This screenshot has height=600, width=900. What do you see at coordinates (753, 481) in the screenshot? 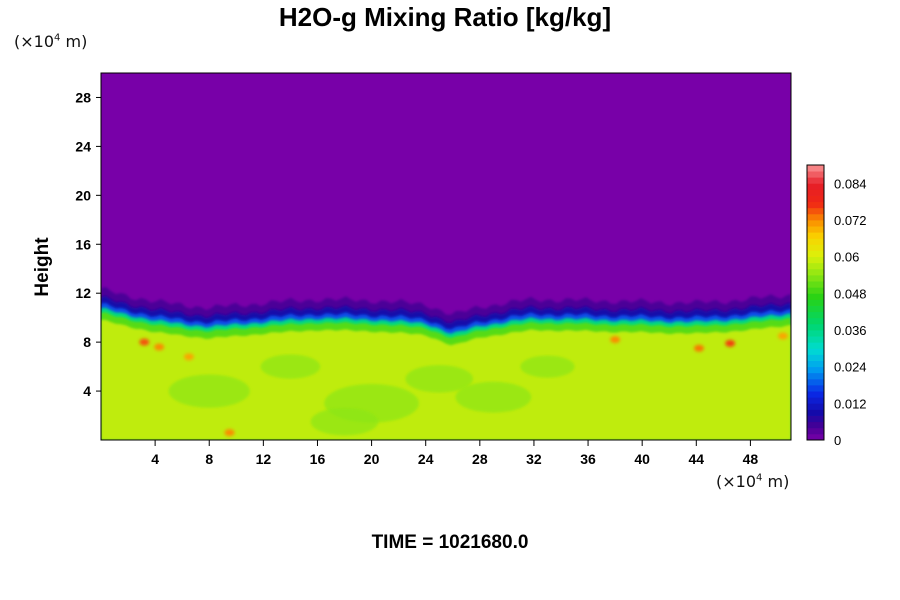
I see `x-unit-label: (×104 m)` at bounding box center [753, 481].